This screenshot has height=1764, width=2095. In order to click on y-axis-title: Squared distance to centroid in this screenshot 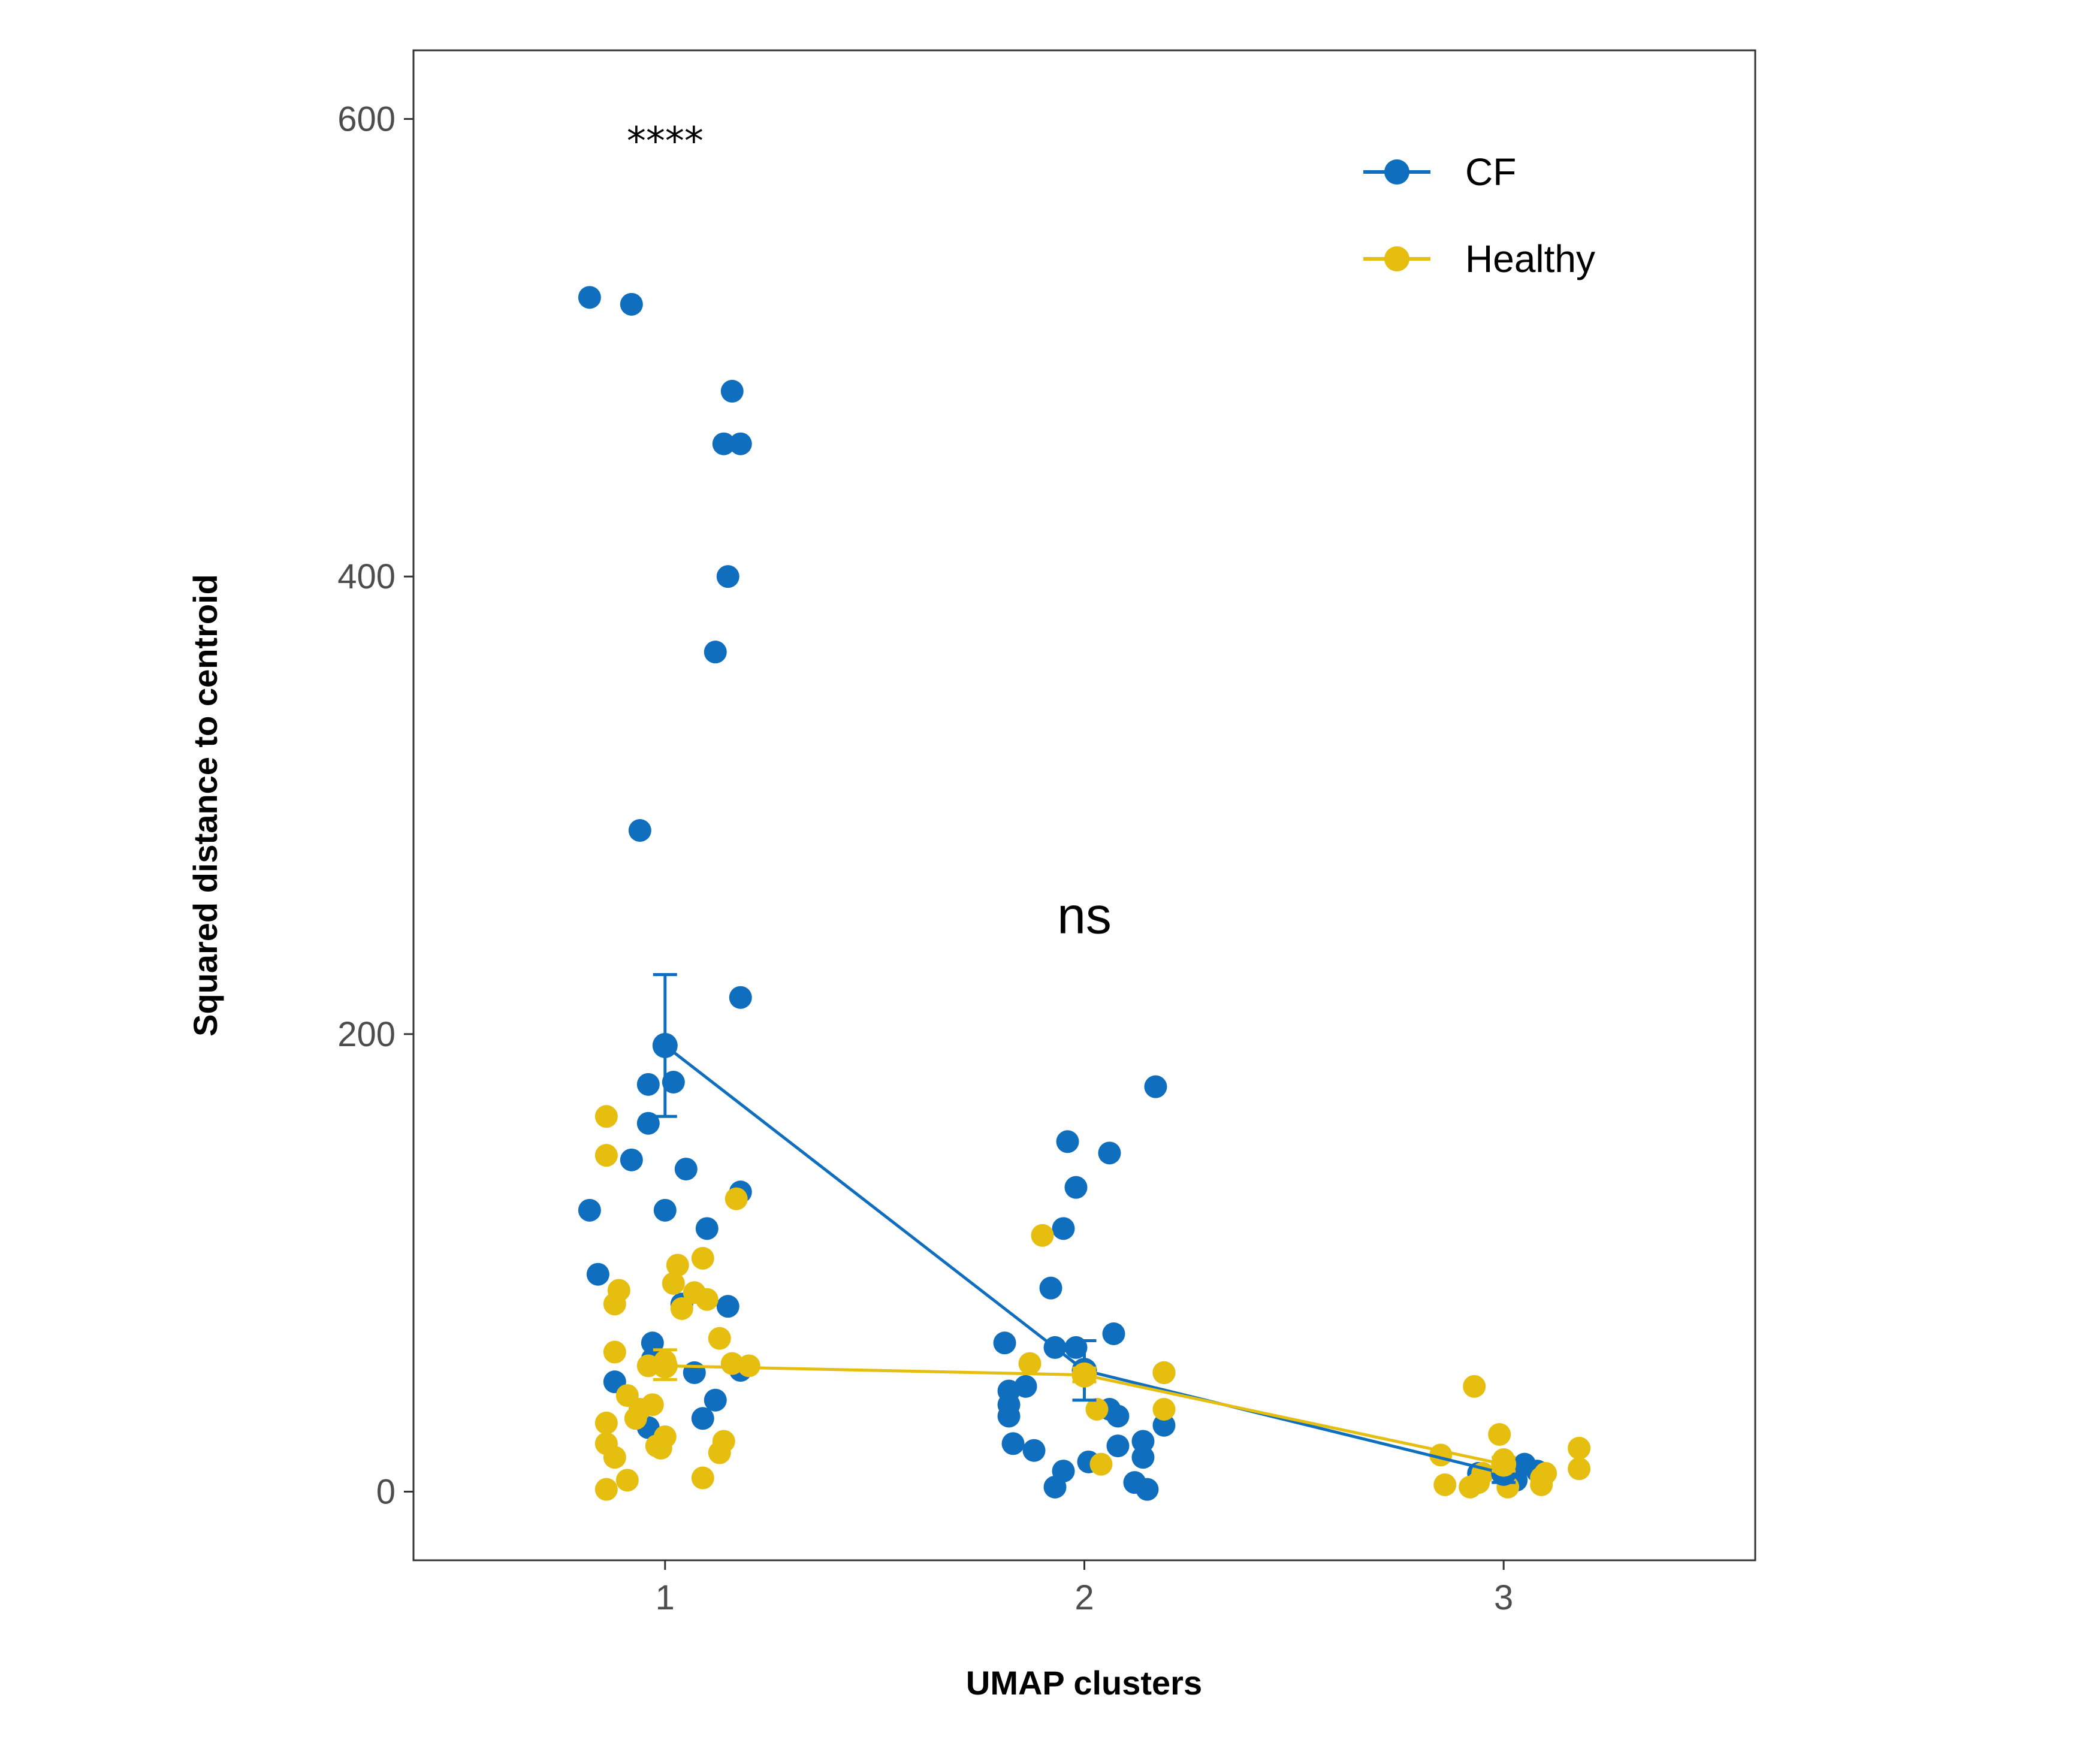, I will do `click(205, 805)`.